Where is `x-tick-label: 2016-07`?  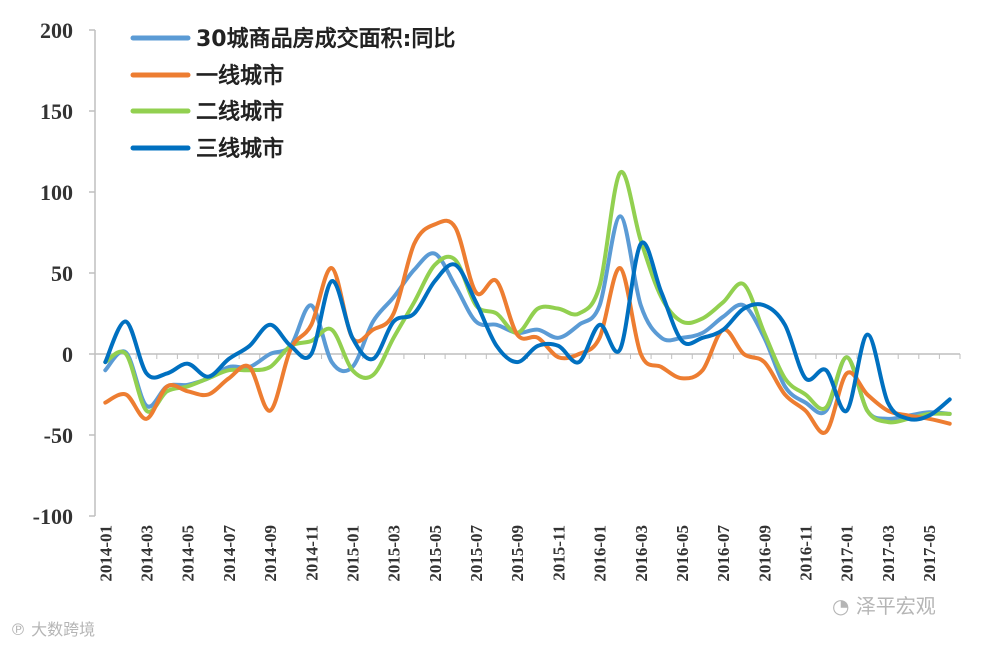 x-tick-label: 2016-07 is located at coordinates (723, 553).